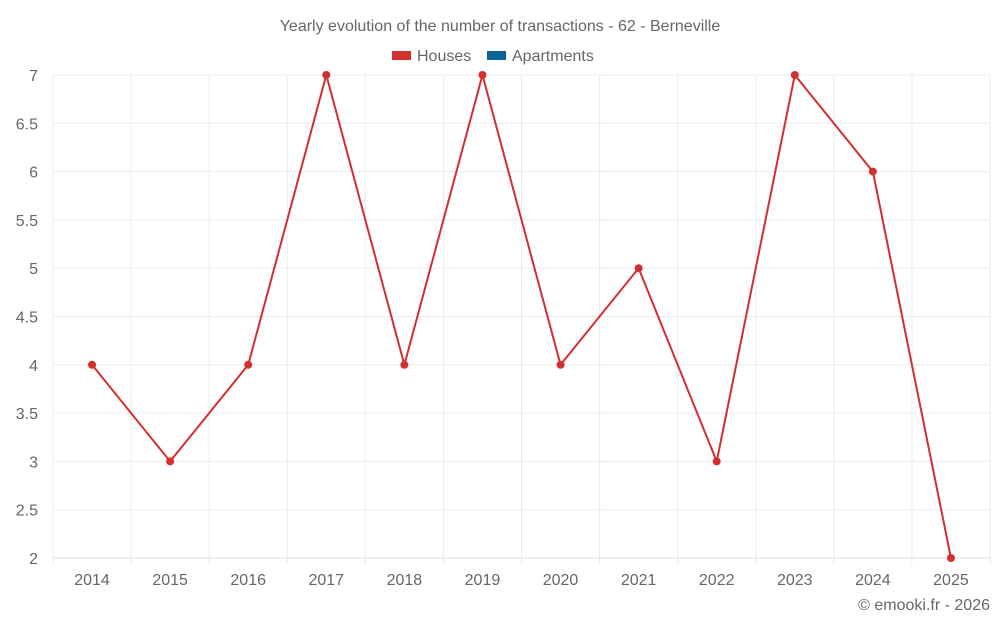 The image size is (1000, 625). Describe the element at coordinates (401, 55) in the screenshot. I see `legend-swatch-houses` at that location.